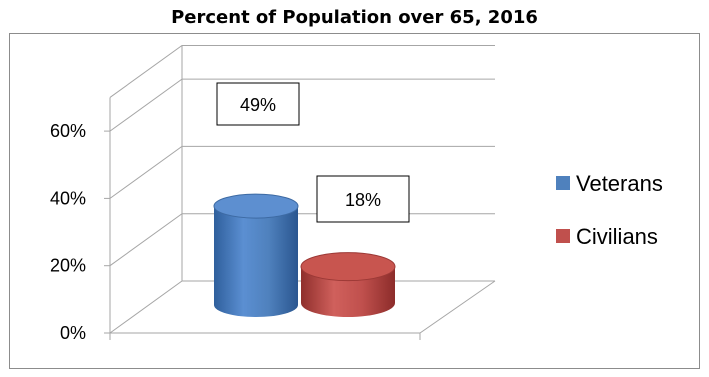 The width and height of the screenshot is (709, 377). I want to click on legend-item-civilians: Civilians, so click(607, 236).